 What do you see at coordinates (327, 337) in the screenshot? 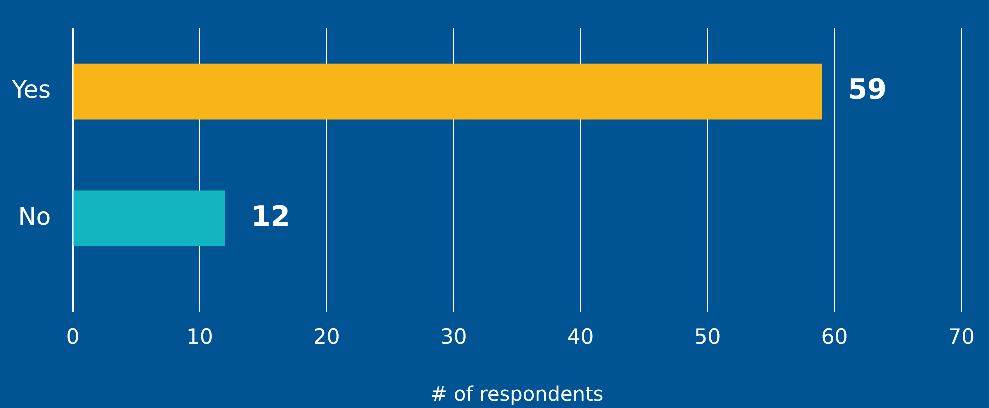
I see `x-tick-label: 20` at bounding box center [327, 337].